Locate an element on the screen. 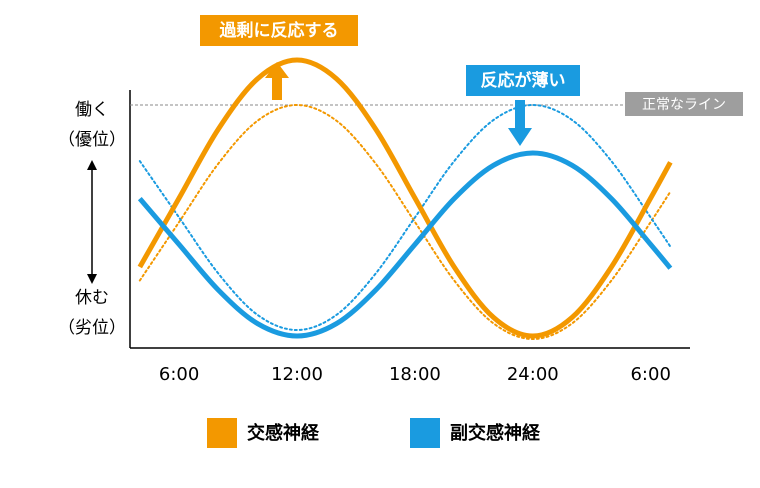 This screenshot has height=488, width=760. annotation-text: 過剰に反応する is located at coordinates (279, 30).